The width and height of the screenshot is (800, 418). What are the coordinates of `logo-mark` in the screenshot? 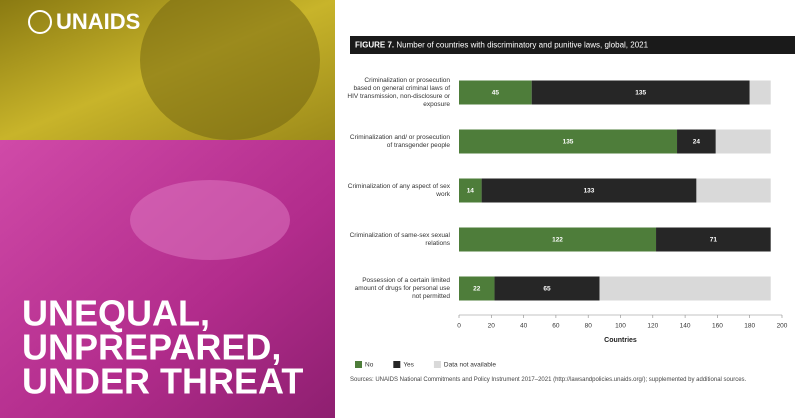 It's located at (40, 22).